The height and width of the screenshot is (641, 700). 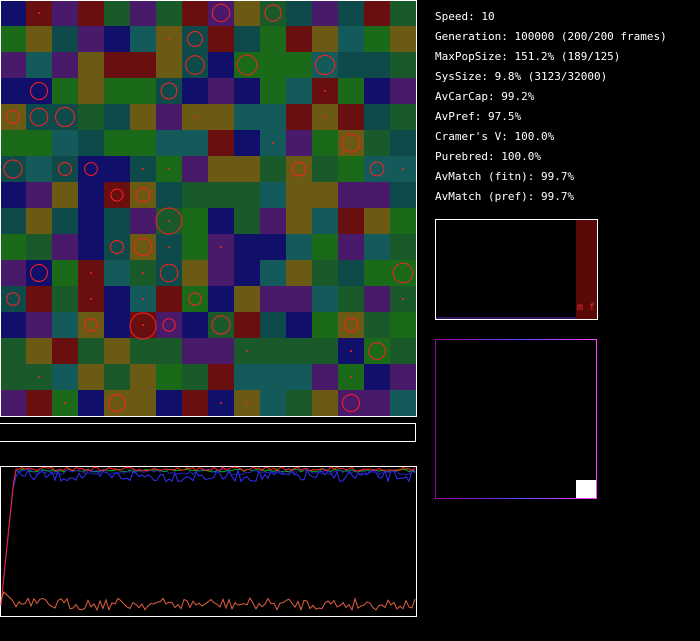 What do you see at coordinates (586, 269) in the screenshot?
I see `histogram-bar` at bounding box center [586, 269].